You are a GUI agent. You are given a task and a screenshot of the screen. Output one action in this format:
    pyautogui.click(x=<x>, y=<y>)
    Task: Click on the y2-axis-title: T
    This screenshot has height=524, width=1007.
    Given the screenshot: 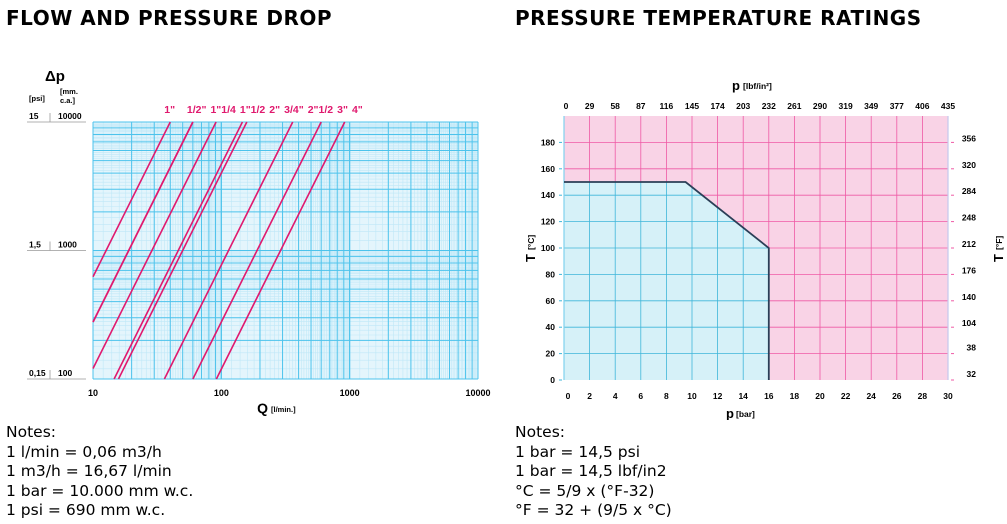 What is the action you would take?
    pyautogui.click(x=998, y=258)
    